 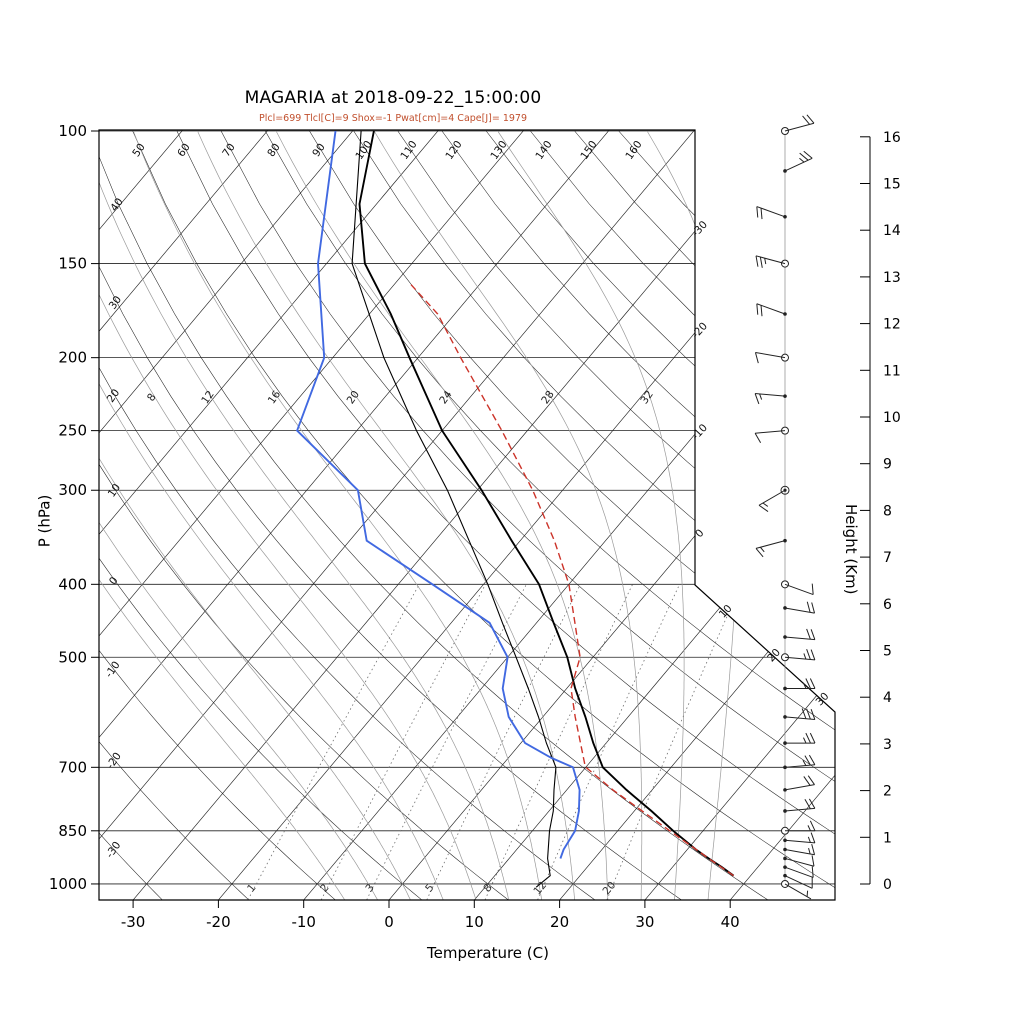 What do you see at coordinates (892, 371) in the screenshot?
I see `svg-text: 11` at bounding box center [892, 371].